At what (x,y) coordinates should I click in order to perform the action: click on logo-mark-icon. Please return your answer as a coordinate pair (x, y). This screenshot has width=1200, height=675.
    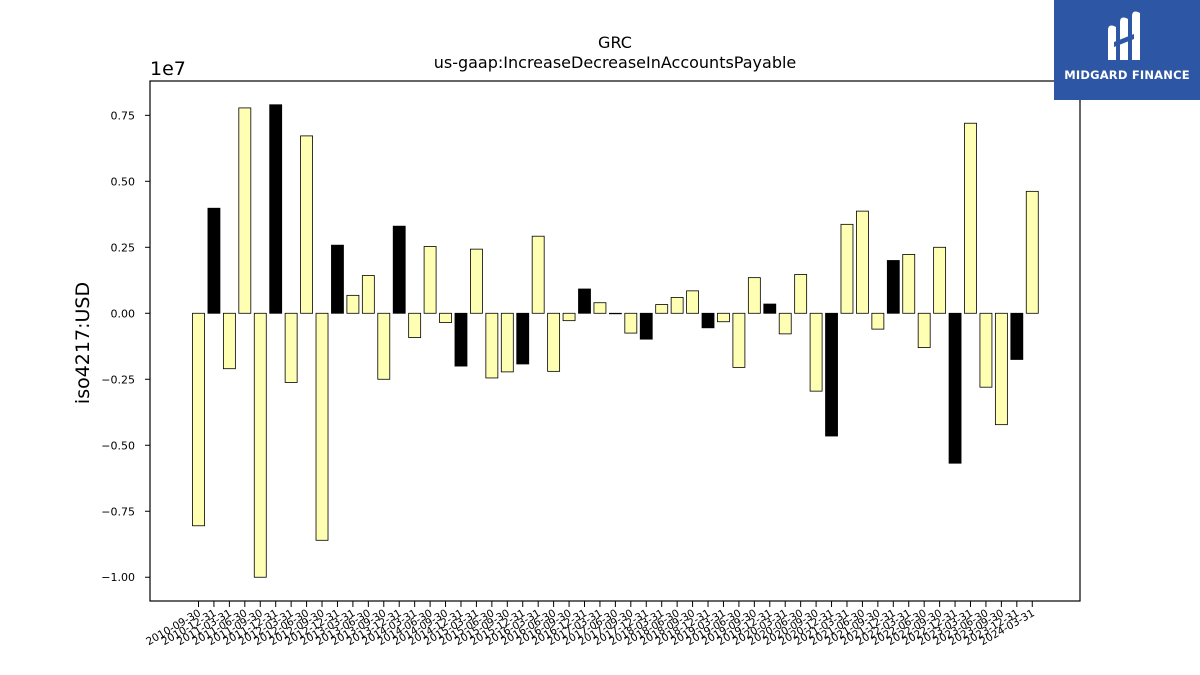
    Looking at the image, I should click on (1124, 35).